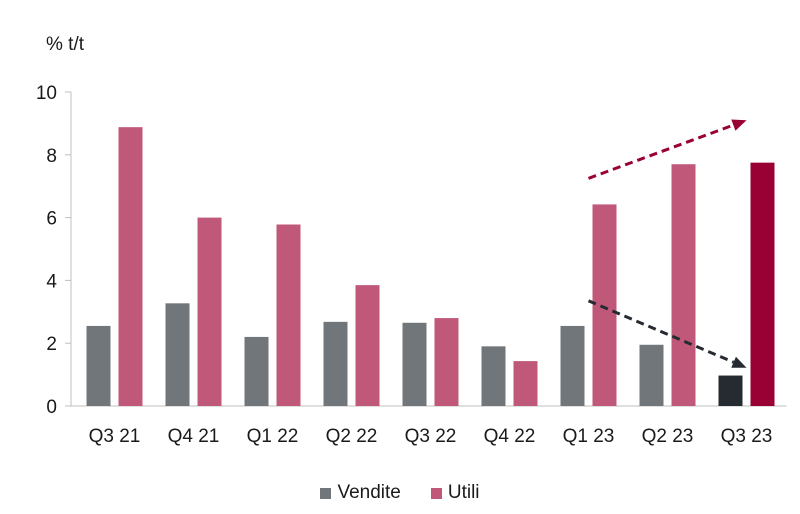 The height and width of the screenshot is (514, 800). I want to click on y-tick-label: 4, so click(51, 281).